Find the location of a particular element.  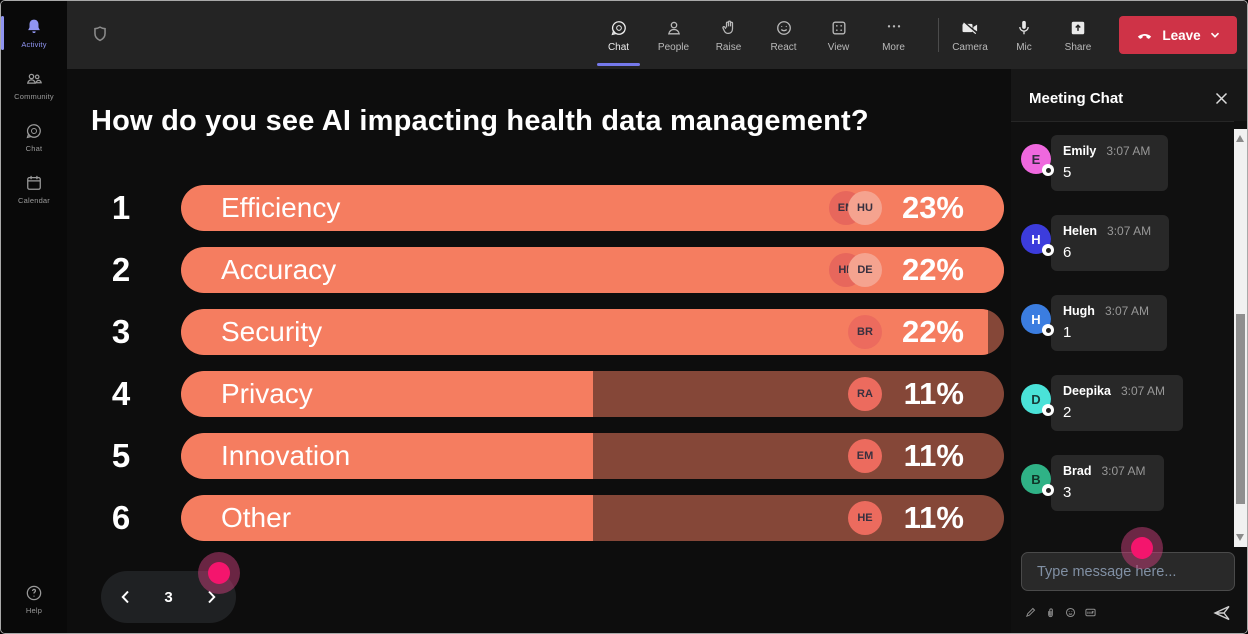

option-rank: 3 is located at coordinates (121, 331).